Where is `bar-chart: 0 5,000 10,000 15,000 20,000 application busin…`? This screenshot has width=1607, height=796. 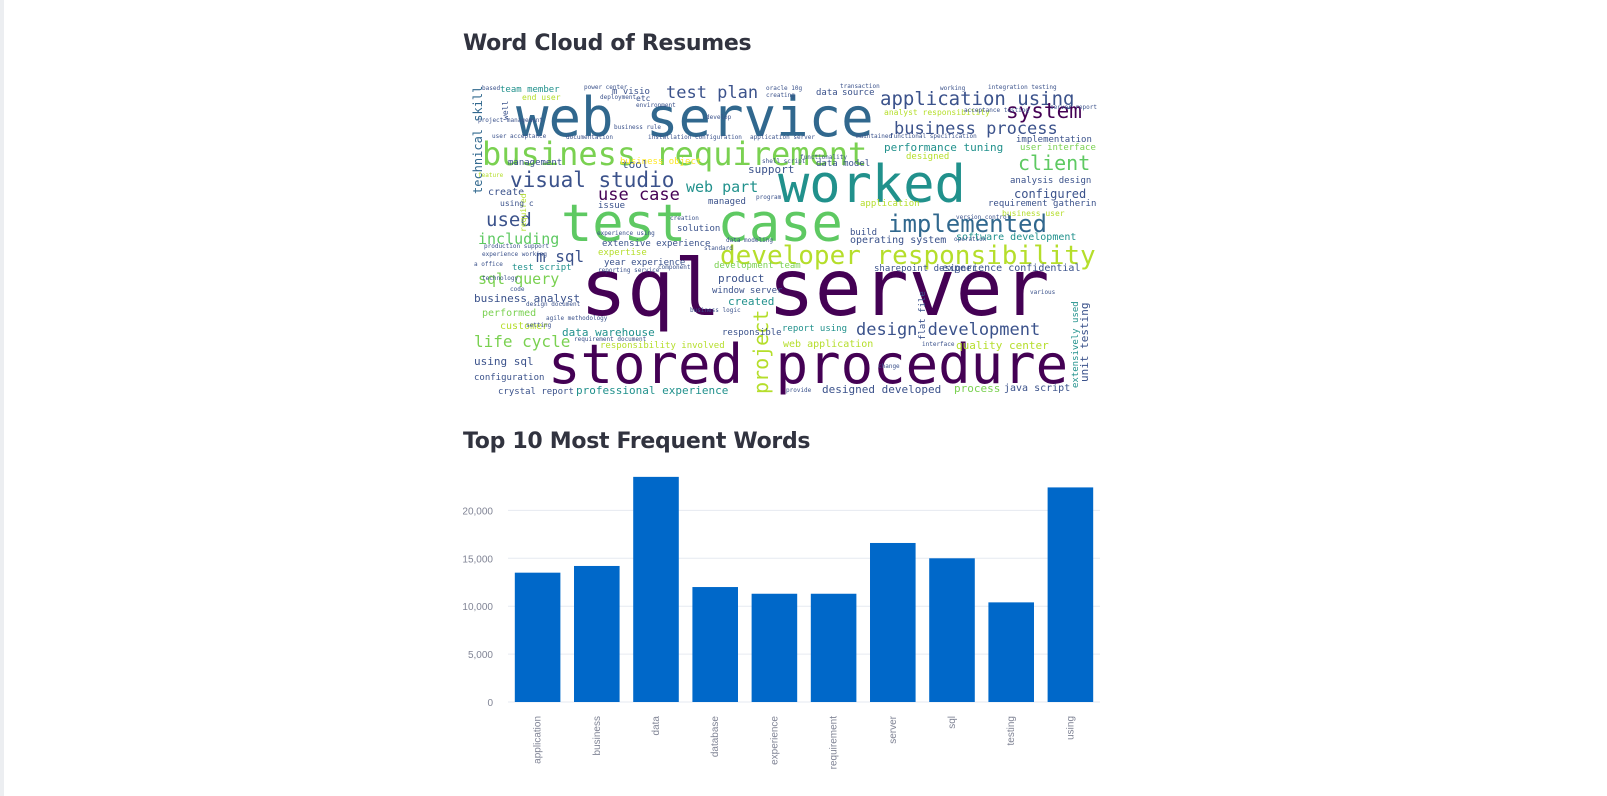
bar-chart: 0 5,000 10,000 15,000 20,000 application busin… is located at coordinates (781, 622).